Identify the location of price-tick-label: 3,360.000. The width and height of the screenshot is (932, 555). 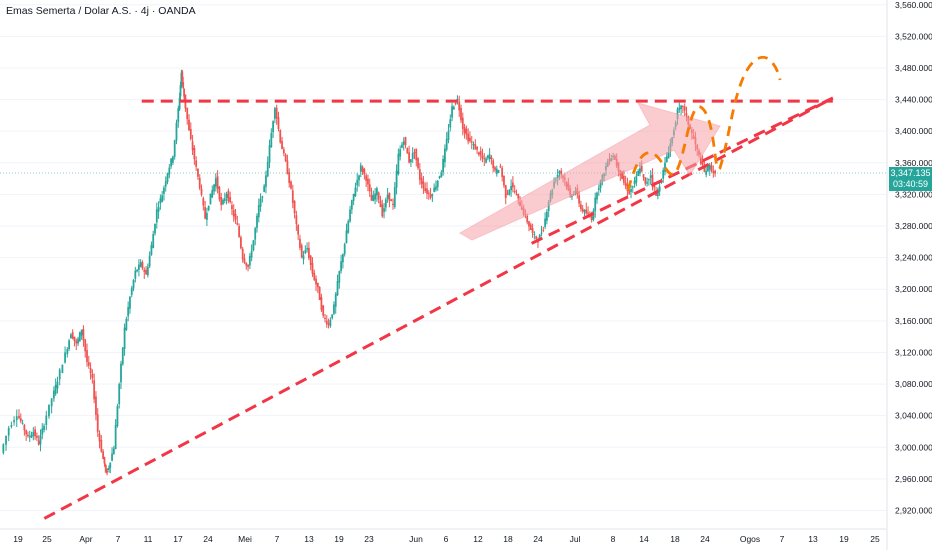
(913, 163).